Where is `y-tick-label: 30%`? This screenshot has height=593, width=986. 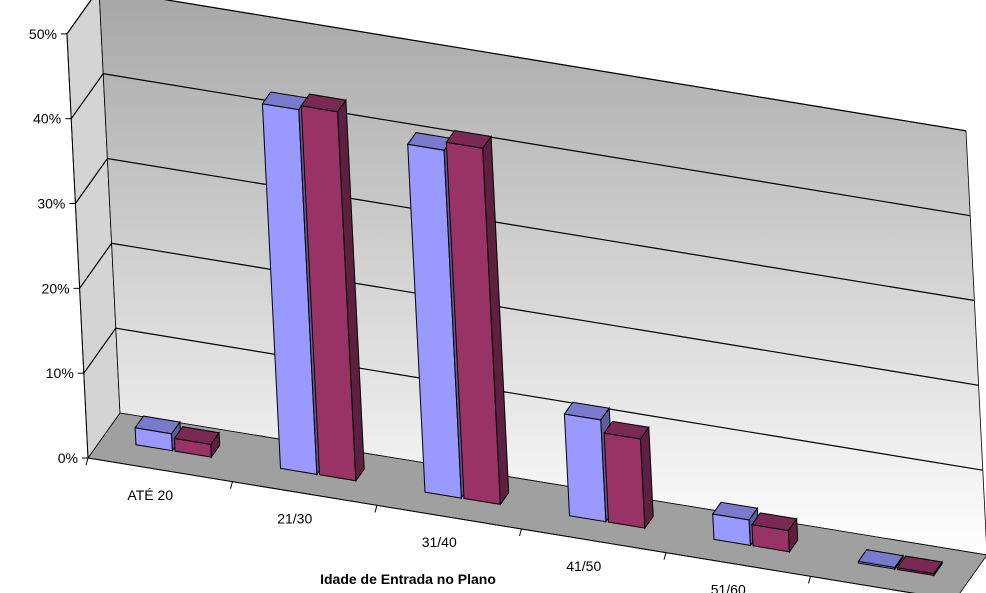
y-tick-label: 30% is located at coordinates (51, 204).